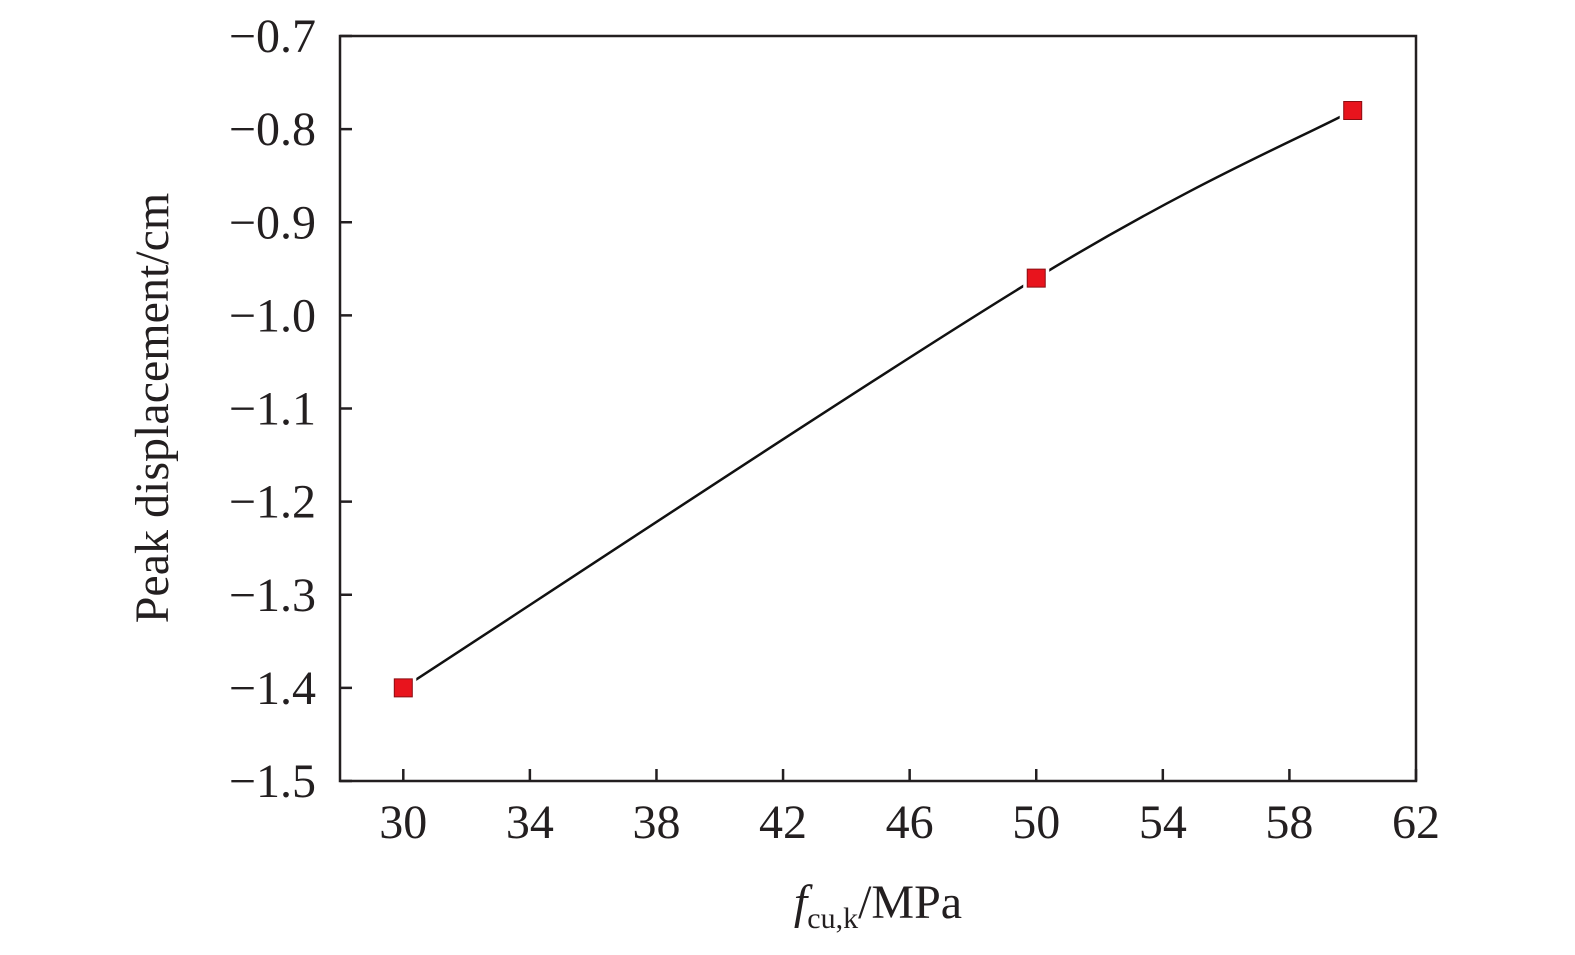 The height and width of the screenshot is (955, 1575). I want to click on y-axis-title: Peak displacement/cm, so click(152, 408).